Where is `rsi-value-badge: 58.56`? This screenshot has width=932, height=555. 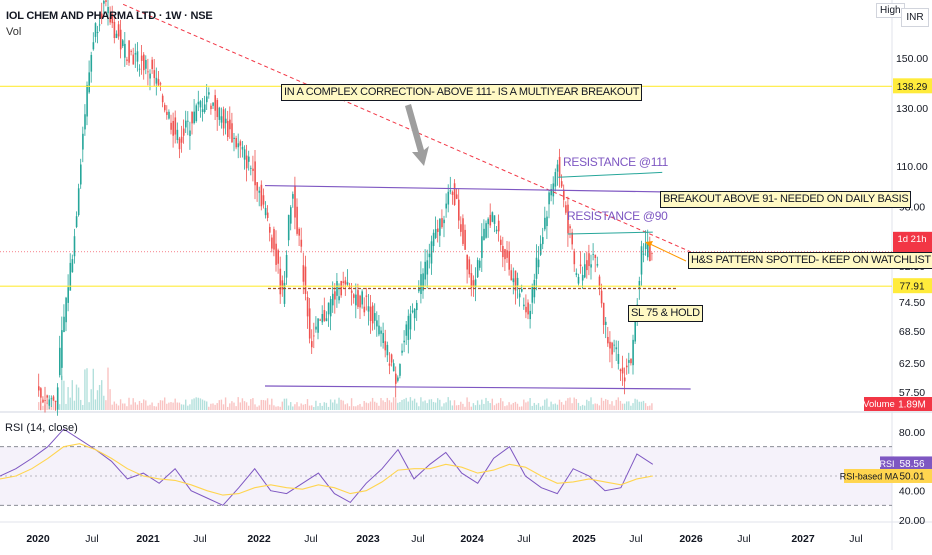 rsi-value-badge: 58.56 is located at coordinates (911, 464).